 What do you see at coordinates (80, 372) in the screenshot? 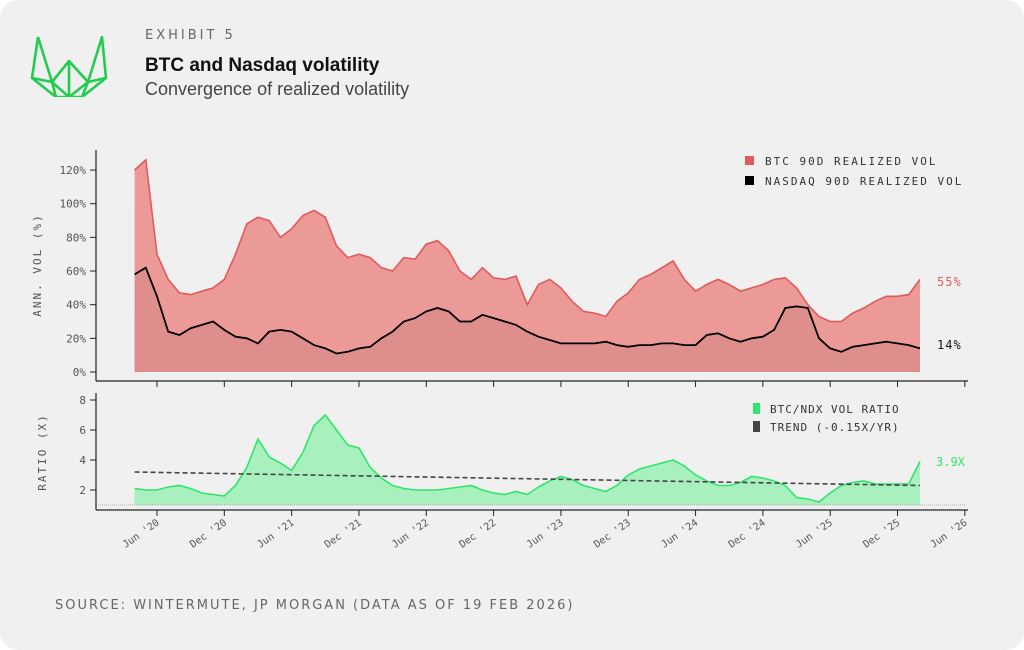
I see `top-y-tick-label: 0%` at bounding box center [80, 372].